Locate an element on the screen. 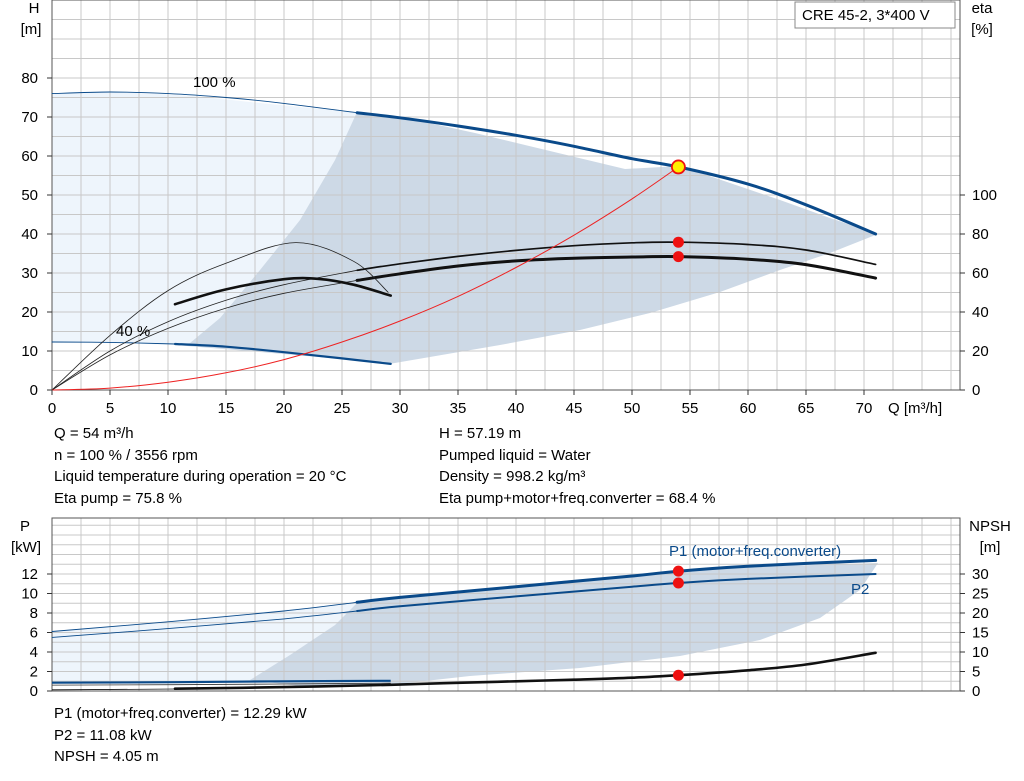 The image size is (1024, 781). p-tick-label: 4 is located at coordinates (34, 652).